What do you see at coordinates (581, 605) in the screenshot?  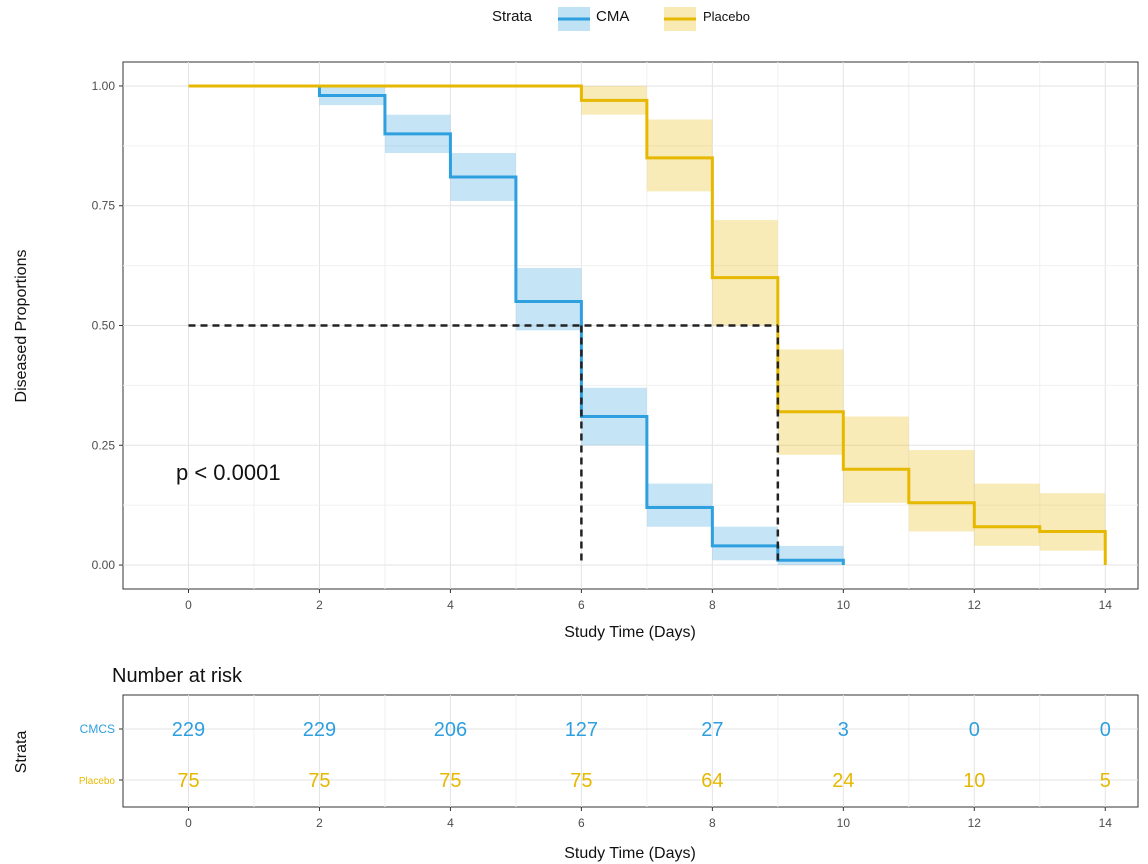 I see `x-tick-label: 6` at bounding box center [581, 605].